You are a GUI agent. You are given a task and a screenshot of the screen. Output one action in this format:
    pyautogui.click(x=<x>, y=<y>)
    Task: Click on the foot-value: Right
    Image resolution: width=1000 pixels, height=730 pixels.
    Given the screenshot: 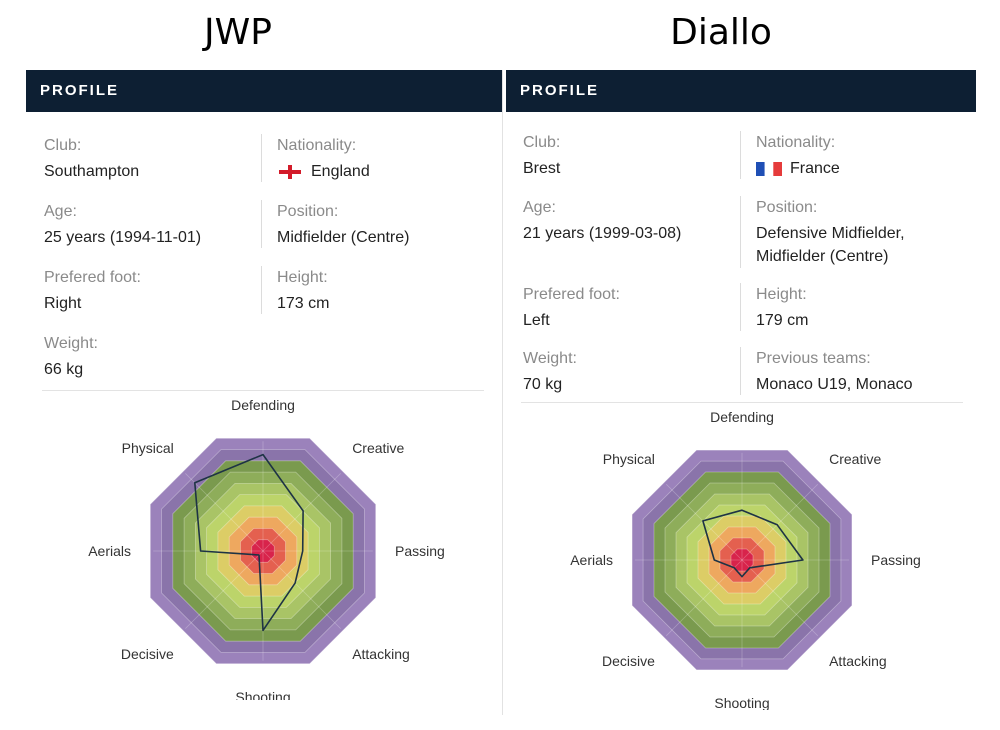 What is the action you would take?
    pyautogui.click(x=63, y=303)
    